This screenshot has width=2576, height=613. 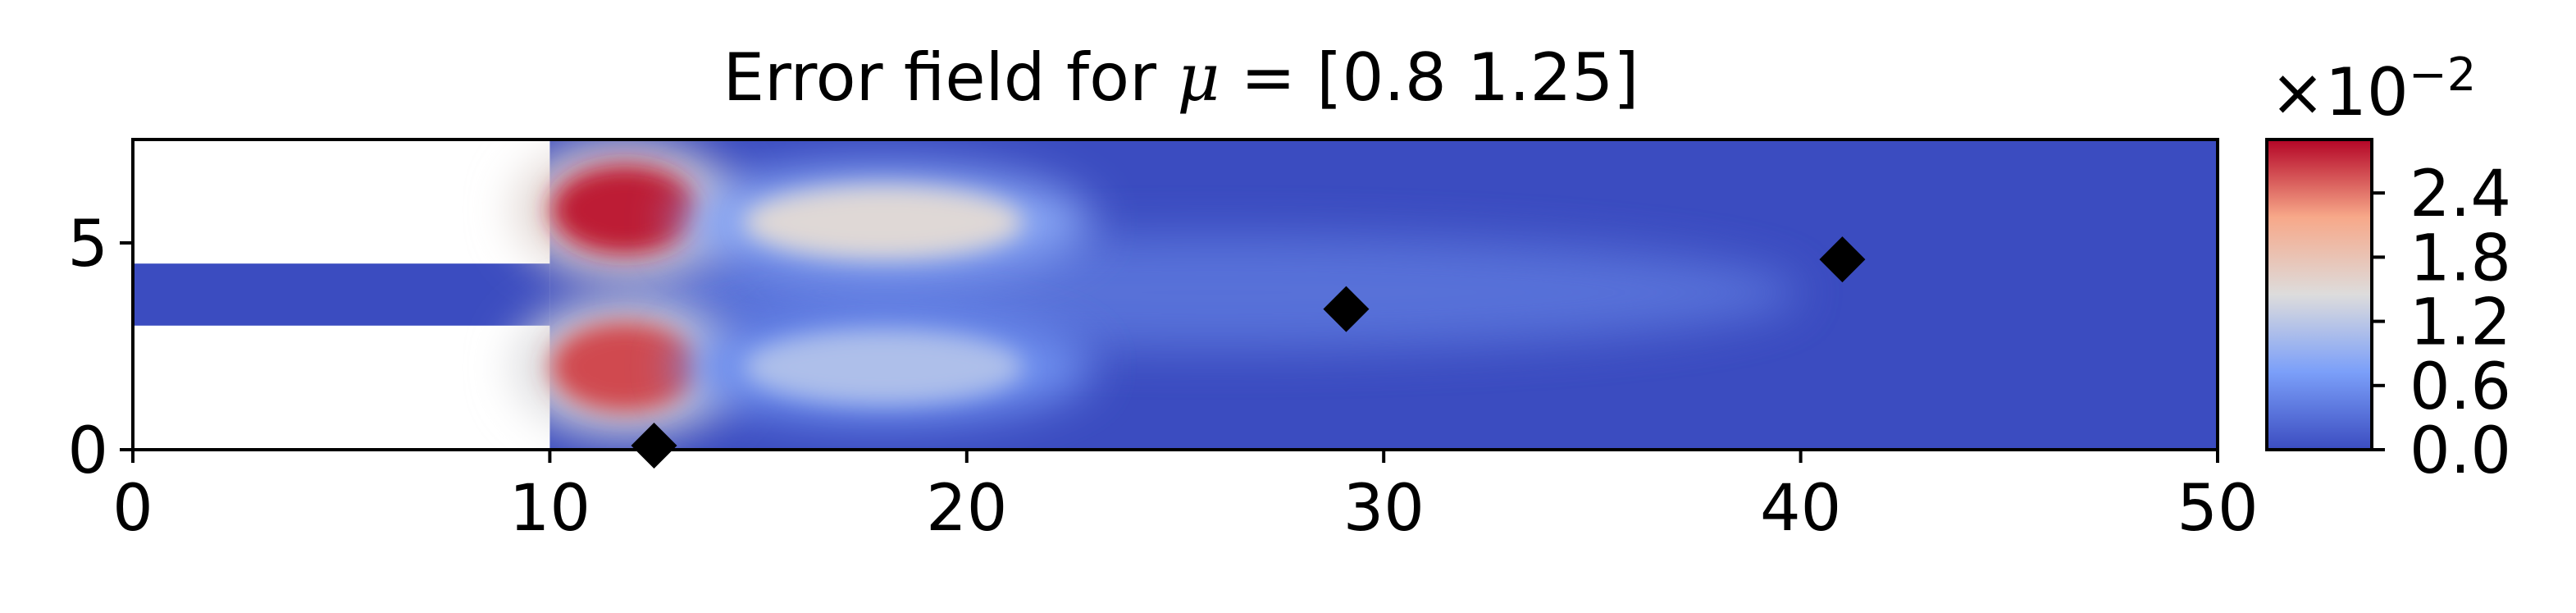 I want to click on y-tick-label: 5, so click(x=87, y=245).